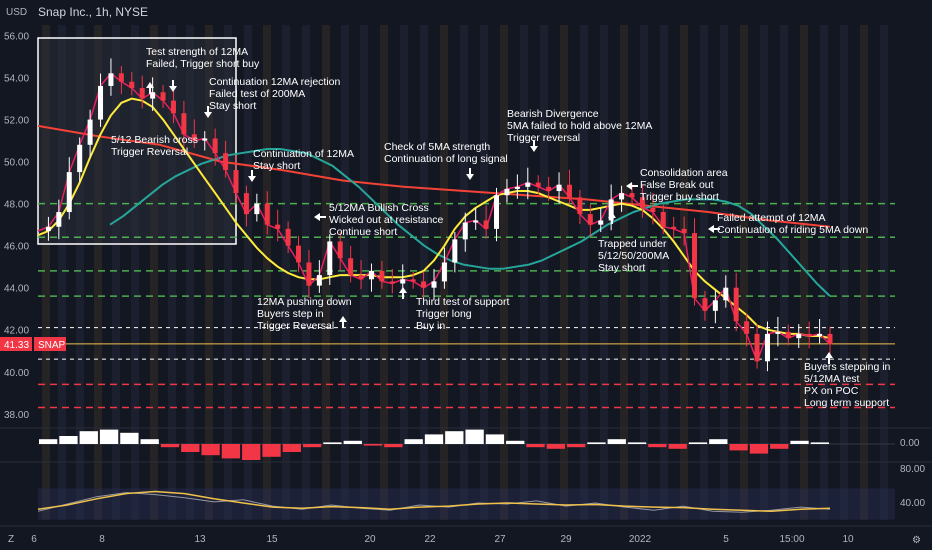  Describe the element at coordinates (446, 159) in the screenshot. I see `annotation-text: Continuation of long signal` at that location.